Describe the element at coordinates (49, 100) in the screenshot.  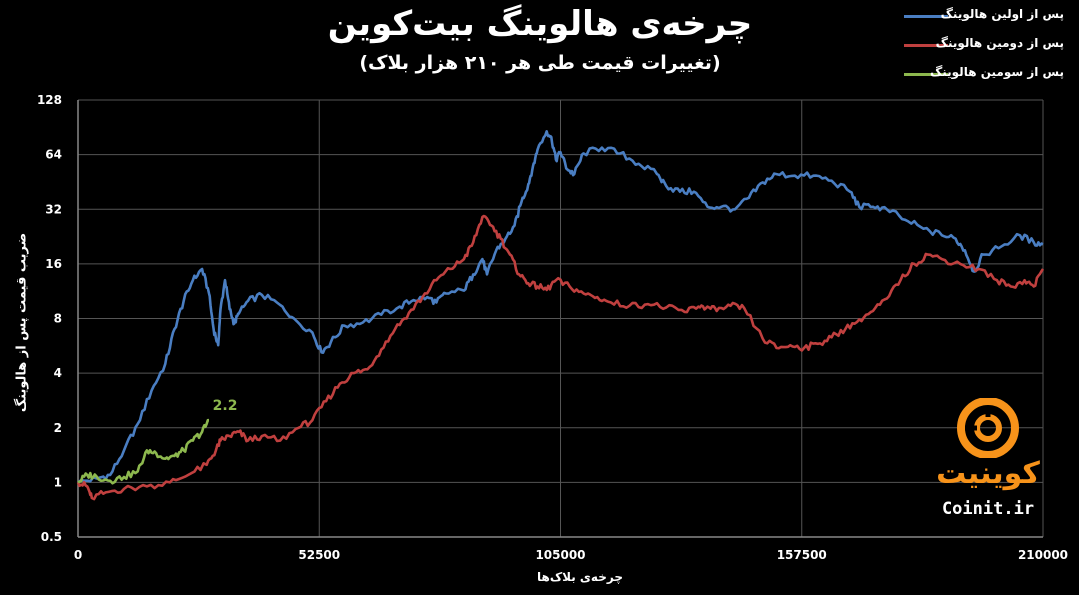
I see `y-tick-label: 128` at that location.